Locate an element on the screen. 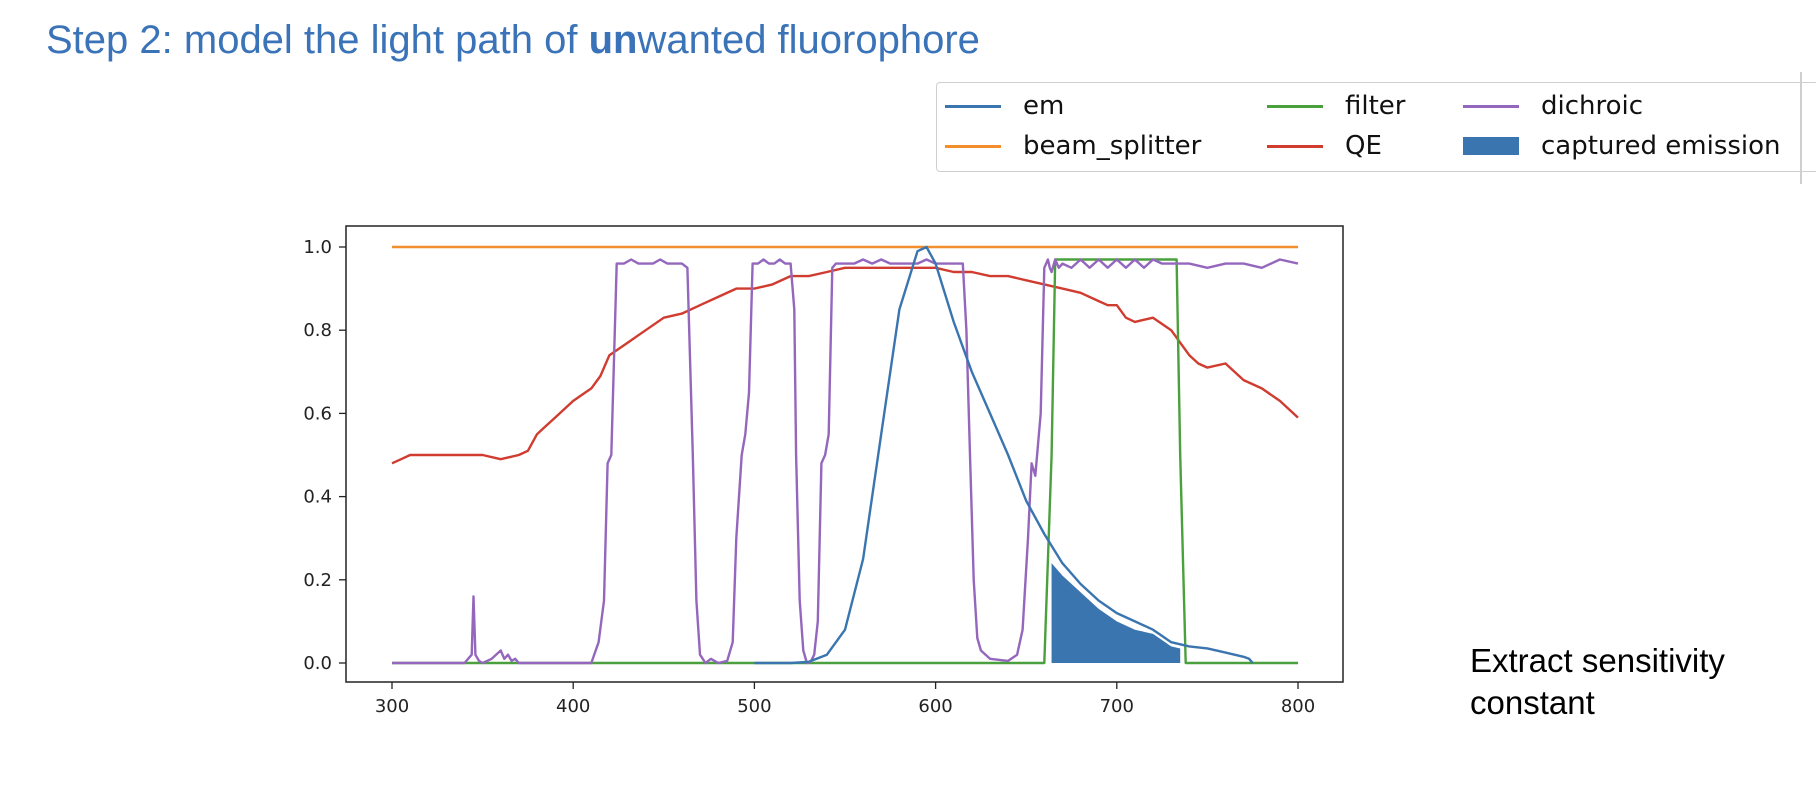  x-tick-label-300: 300 is located at coordinates (392, 706).